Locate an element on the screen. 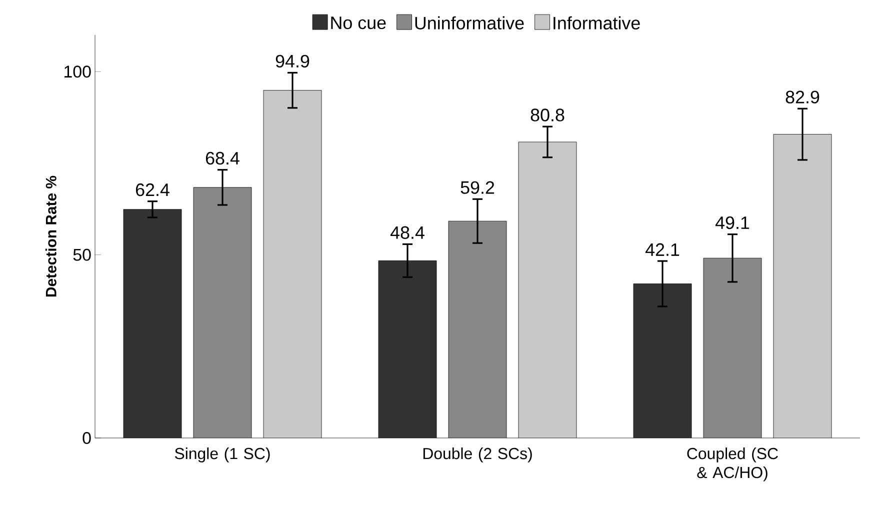 The width and height of the screenshot is (871, 520). data-label: 80.8 is located at coordinates (547, 115).